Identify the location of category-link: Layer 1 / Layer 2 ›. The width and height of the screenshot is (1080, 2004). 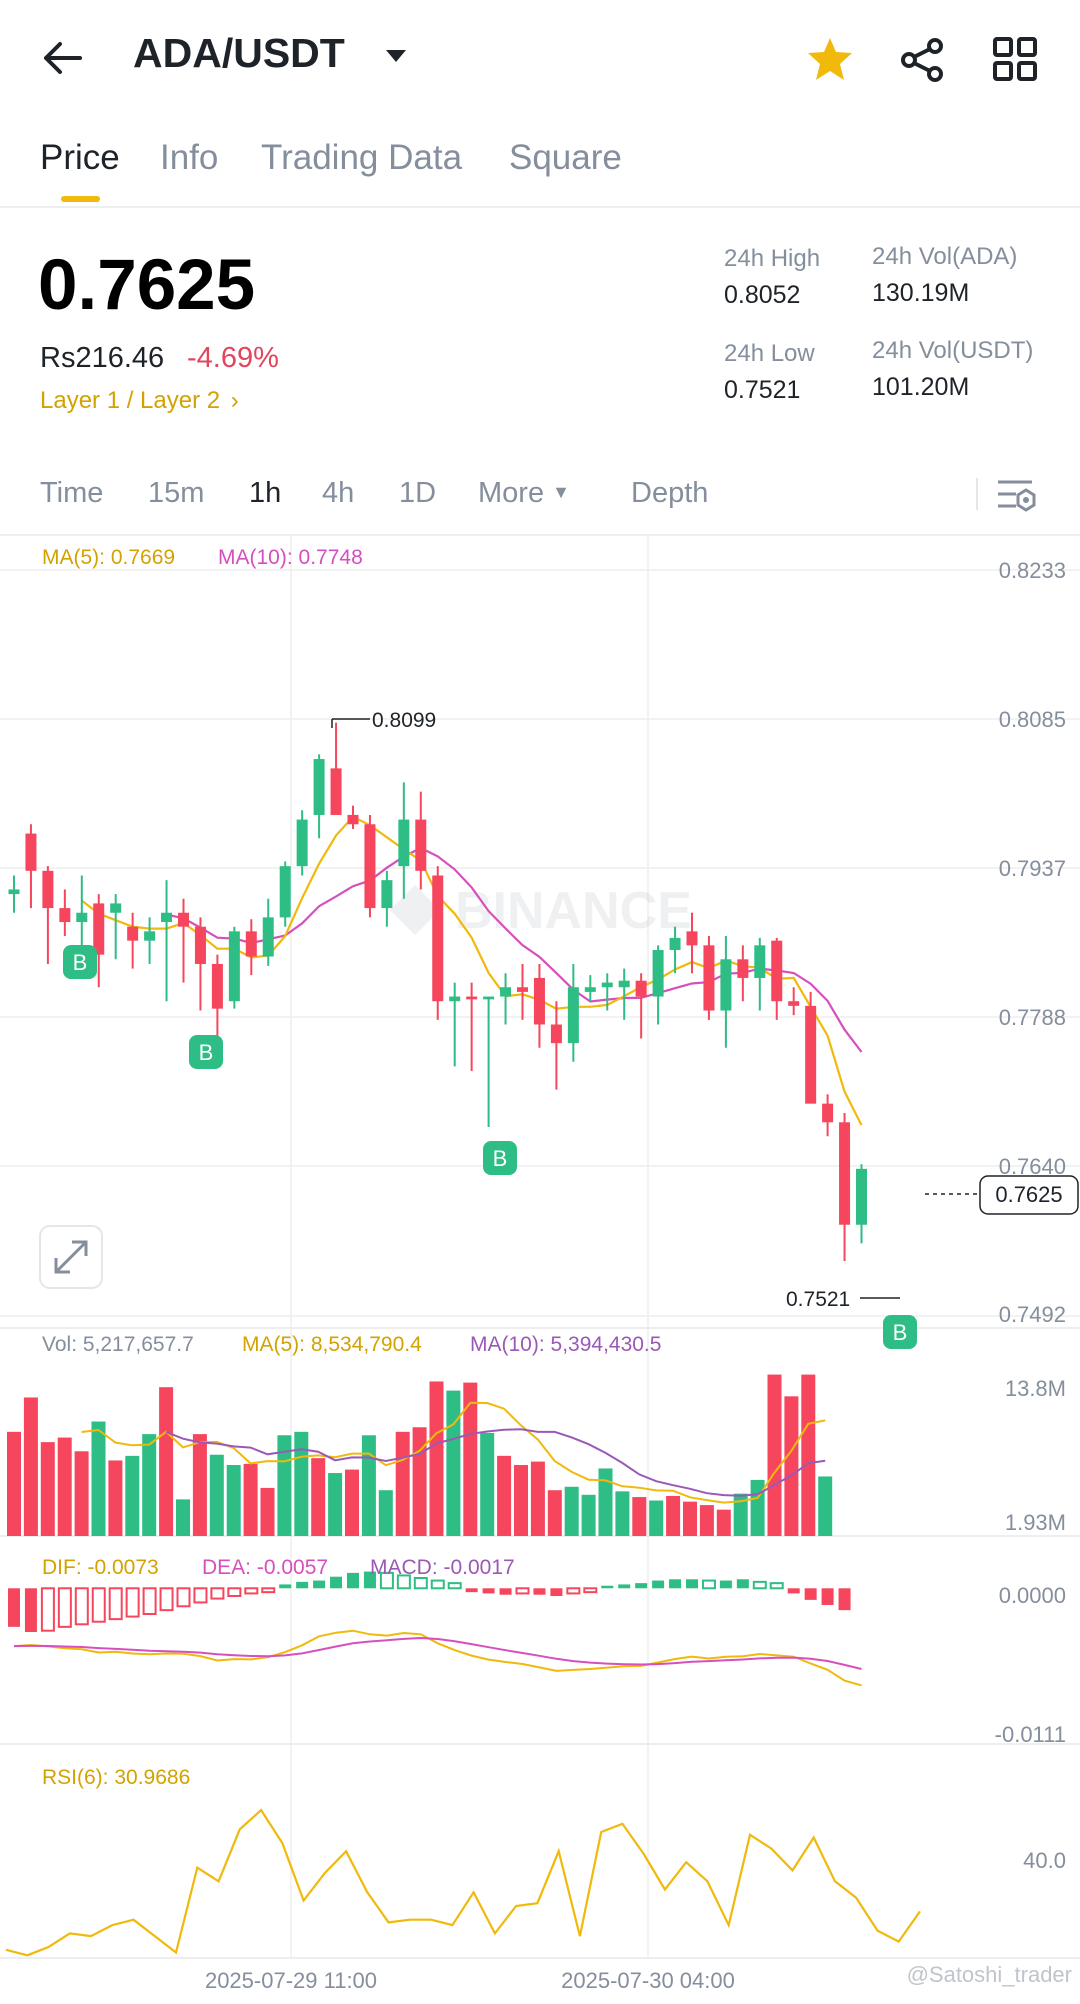
(139, 401).